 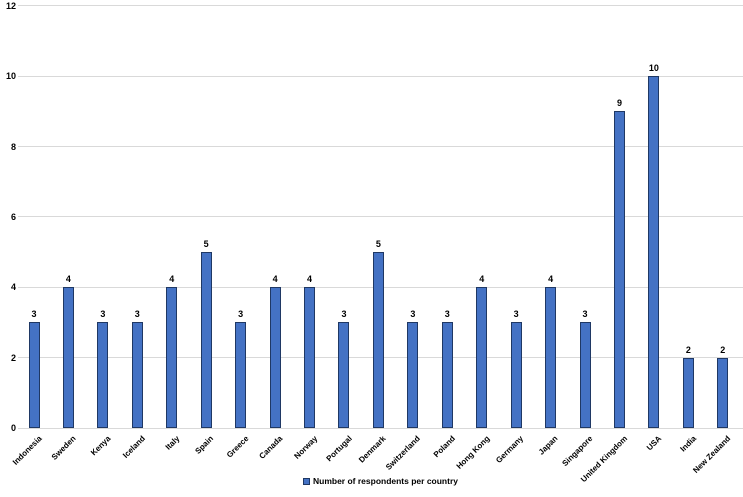 What do you see at coordinates (688, 392) in the screenshot?
I see `bar-india` at bounding box center [688, 392].